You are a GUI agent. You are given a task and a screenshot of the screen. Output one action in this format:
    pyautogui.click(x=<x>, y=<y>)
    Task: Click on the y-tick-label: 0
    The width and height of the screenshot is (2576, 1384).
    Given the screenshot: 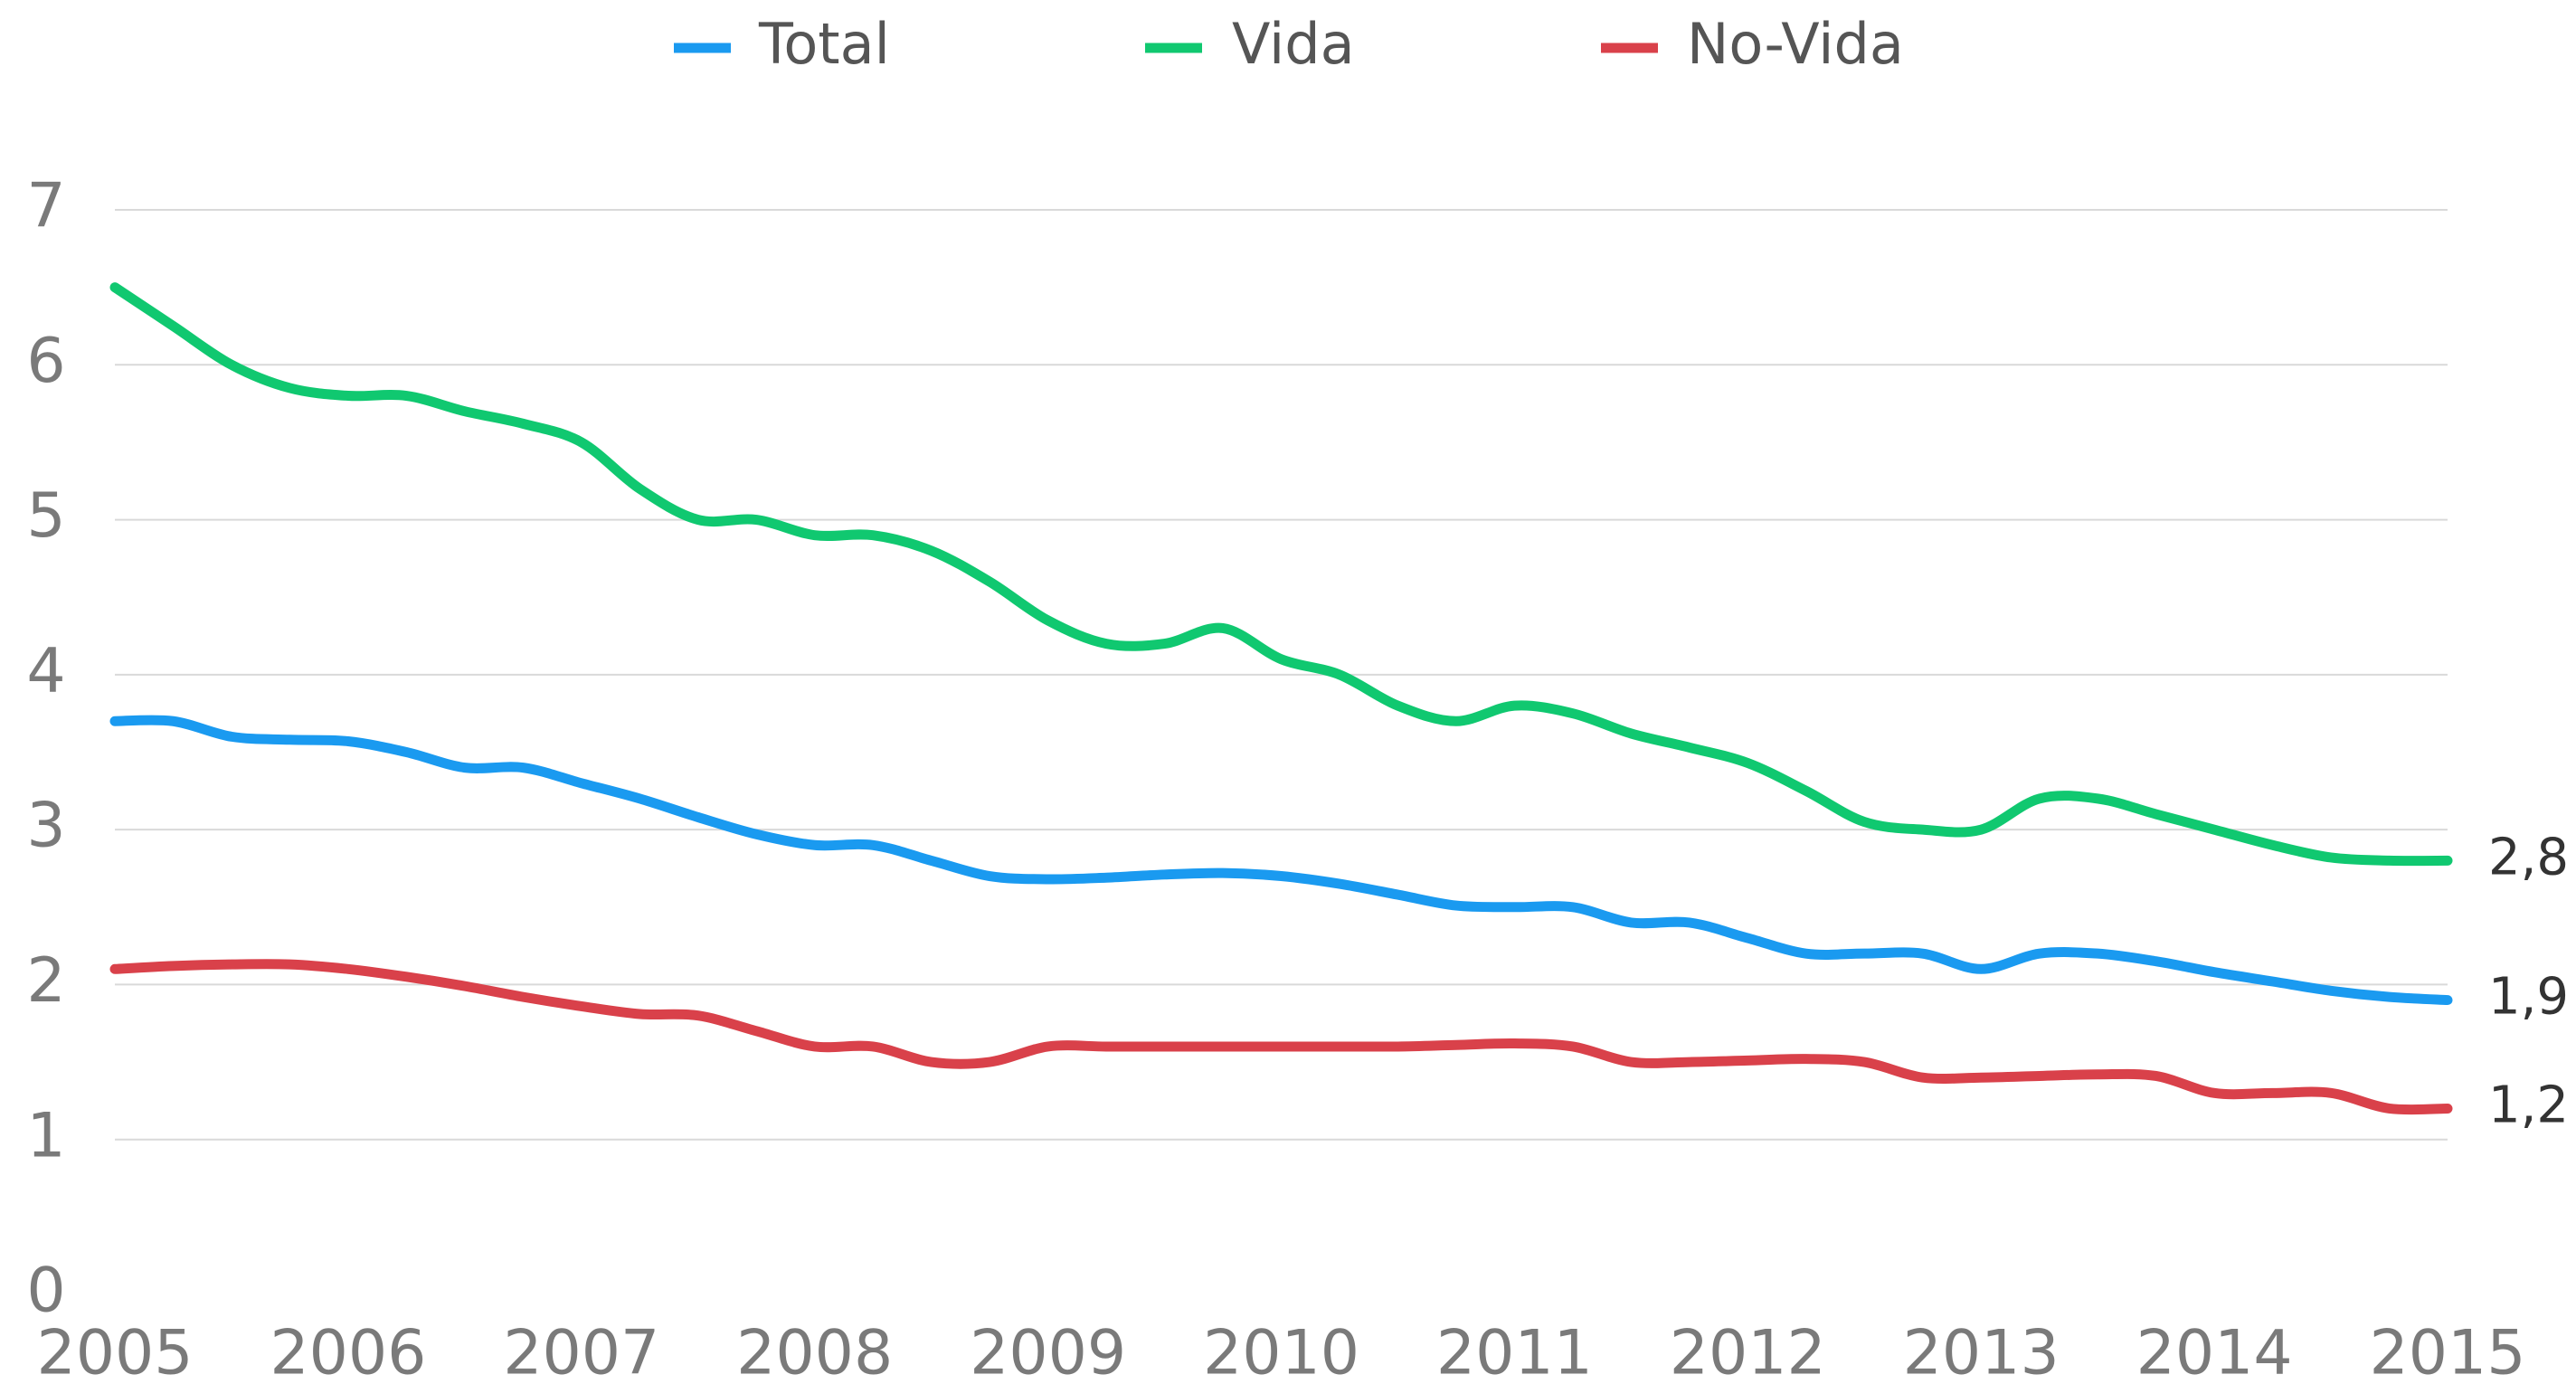 What is the action you would take?
    pyautogui.click(x=45, y=1291)
    